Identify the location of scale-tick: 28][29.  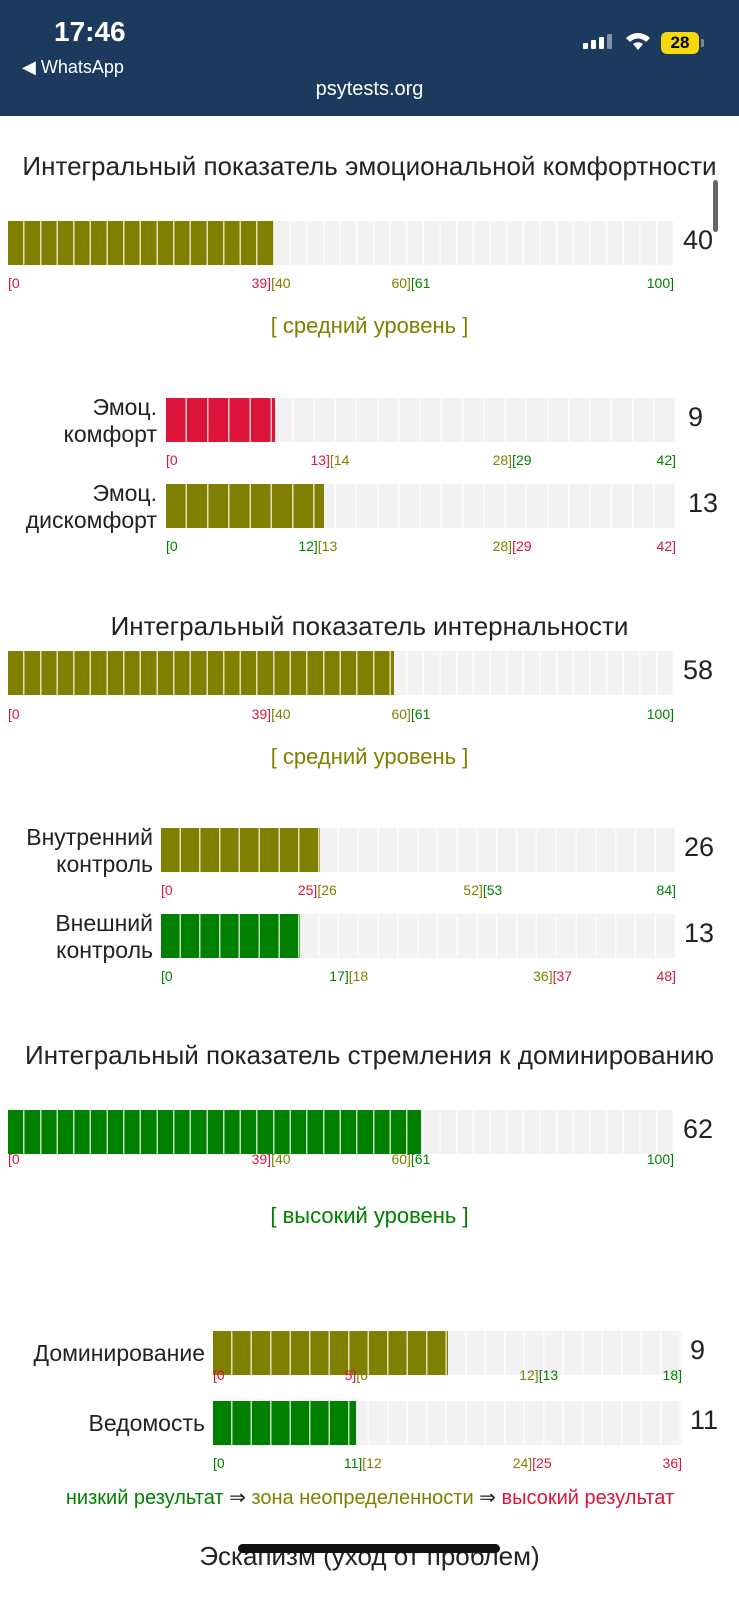
(512, 546).